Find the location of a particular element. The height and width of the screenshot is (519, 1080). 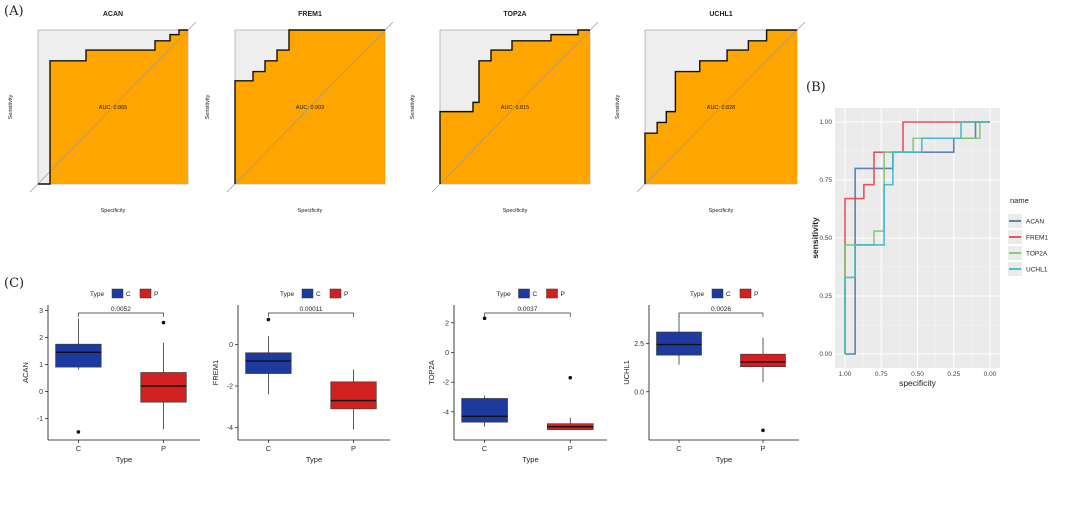

box-top2a-p-bracket is located at coordinates (527, 314).